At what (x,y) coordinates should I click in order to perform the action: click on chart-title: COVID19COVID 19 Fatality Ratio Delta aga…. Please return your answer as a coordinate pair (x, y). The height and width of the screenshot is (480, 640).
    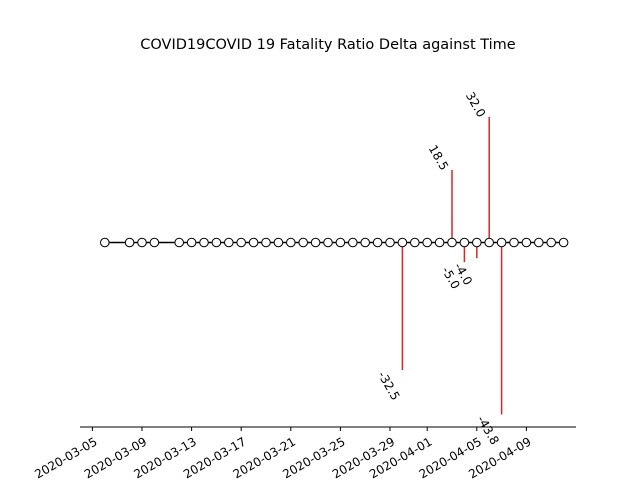
    Looking at the image, I should click on (328, 45).